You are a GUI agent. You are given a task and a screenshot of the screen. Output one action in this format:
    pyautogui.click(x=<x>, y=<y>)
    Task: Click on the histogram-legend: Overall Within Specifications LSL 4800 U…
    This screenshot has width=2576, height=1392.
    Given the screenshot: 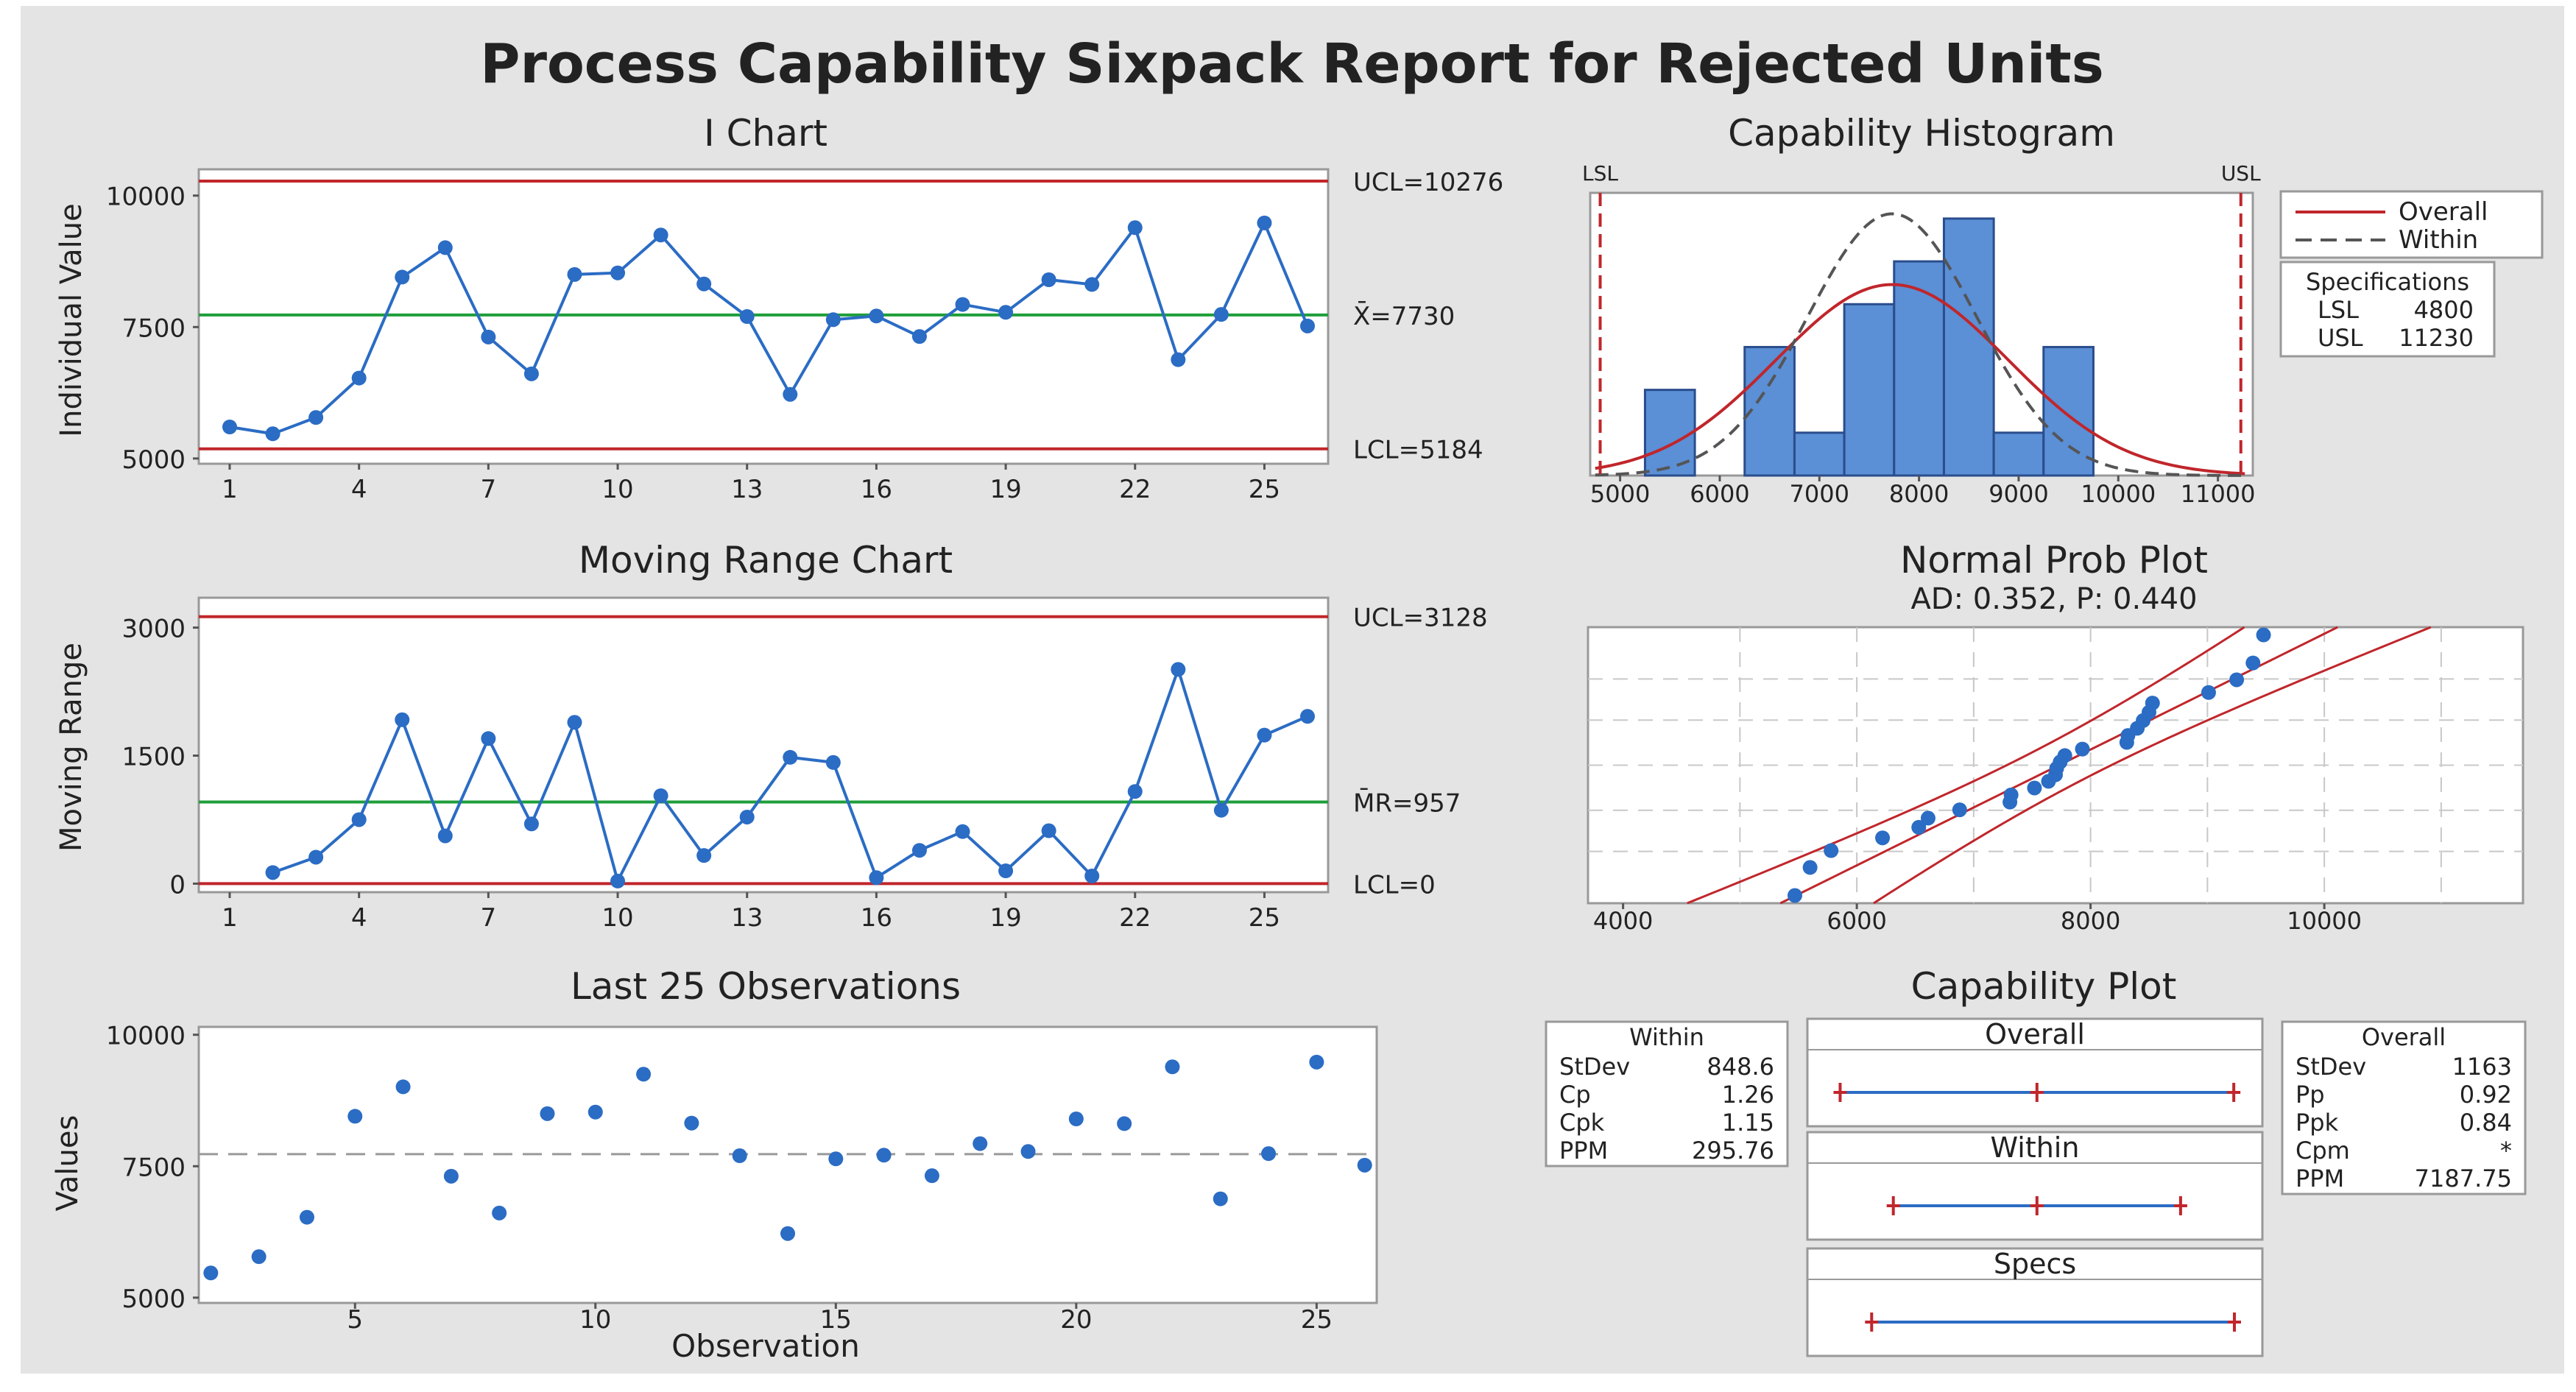 What is the action you would take?
    pyautogui.click(x=2411, y=274)
    